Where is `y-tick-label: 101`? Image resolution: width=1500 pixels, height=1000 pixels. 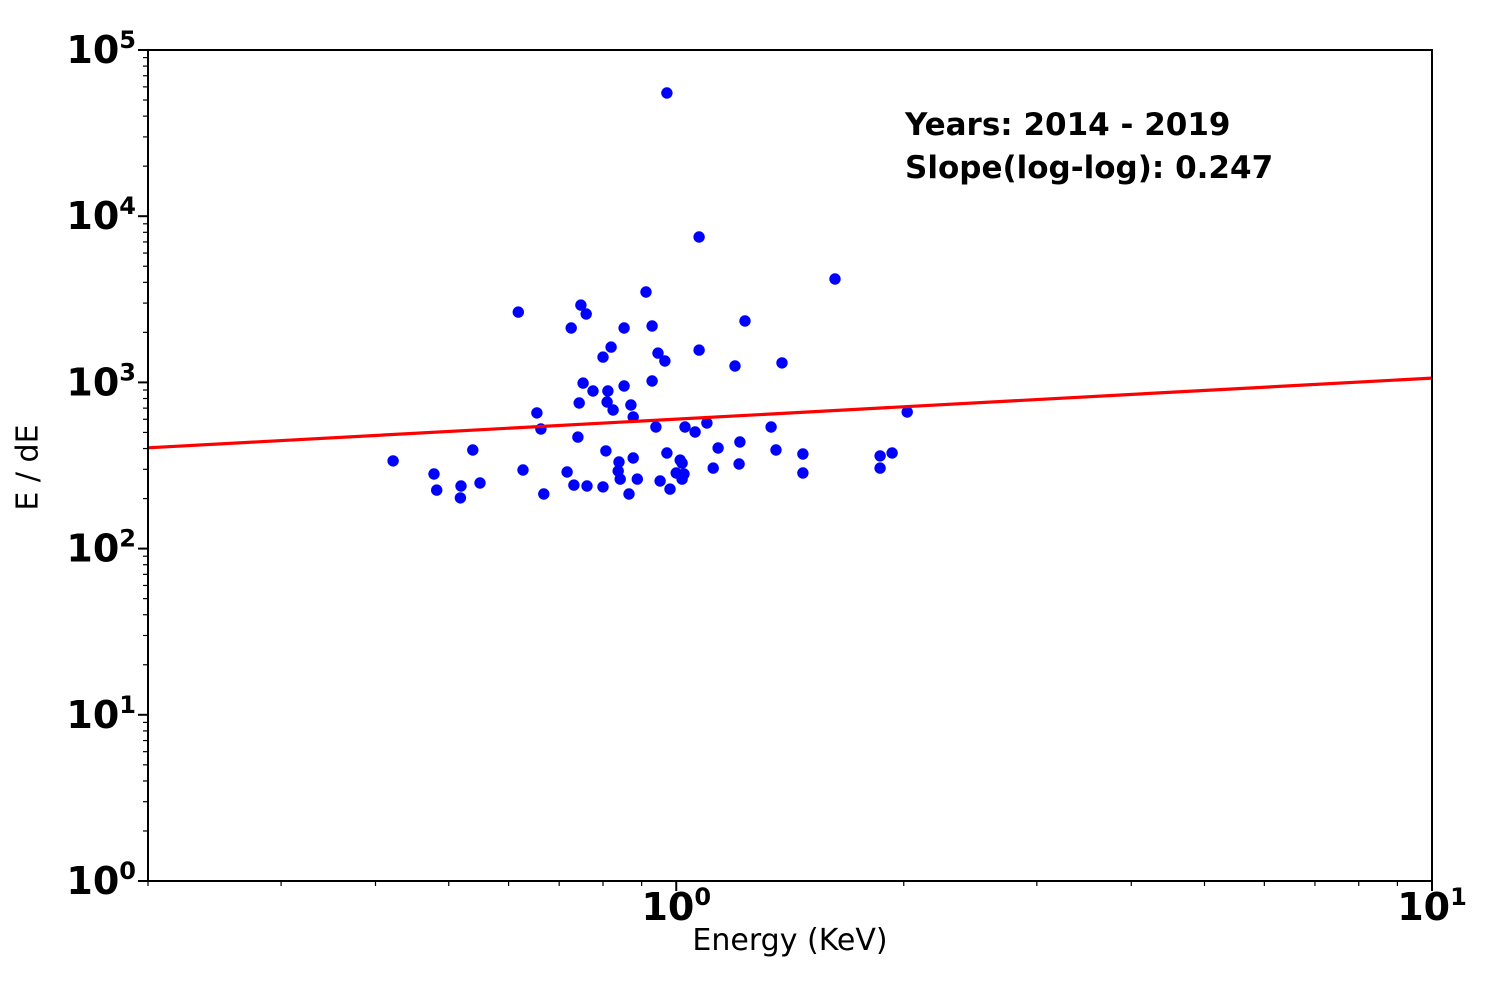 y-tick-label: 101 is located at coordinates (101, 714).